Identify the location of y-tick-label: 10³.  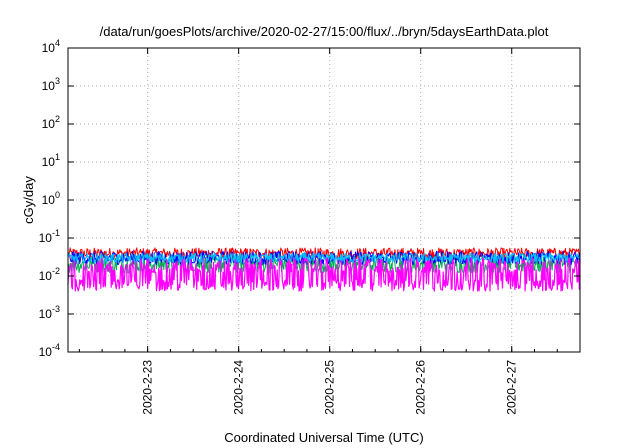
(51, 84).